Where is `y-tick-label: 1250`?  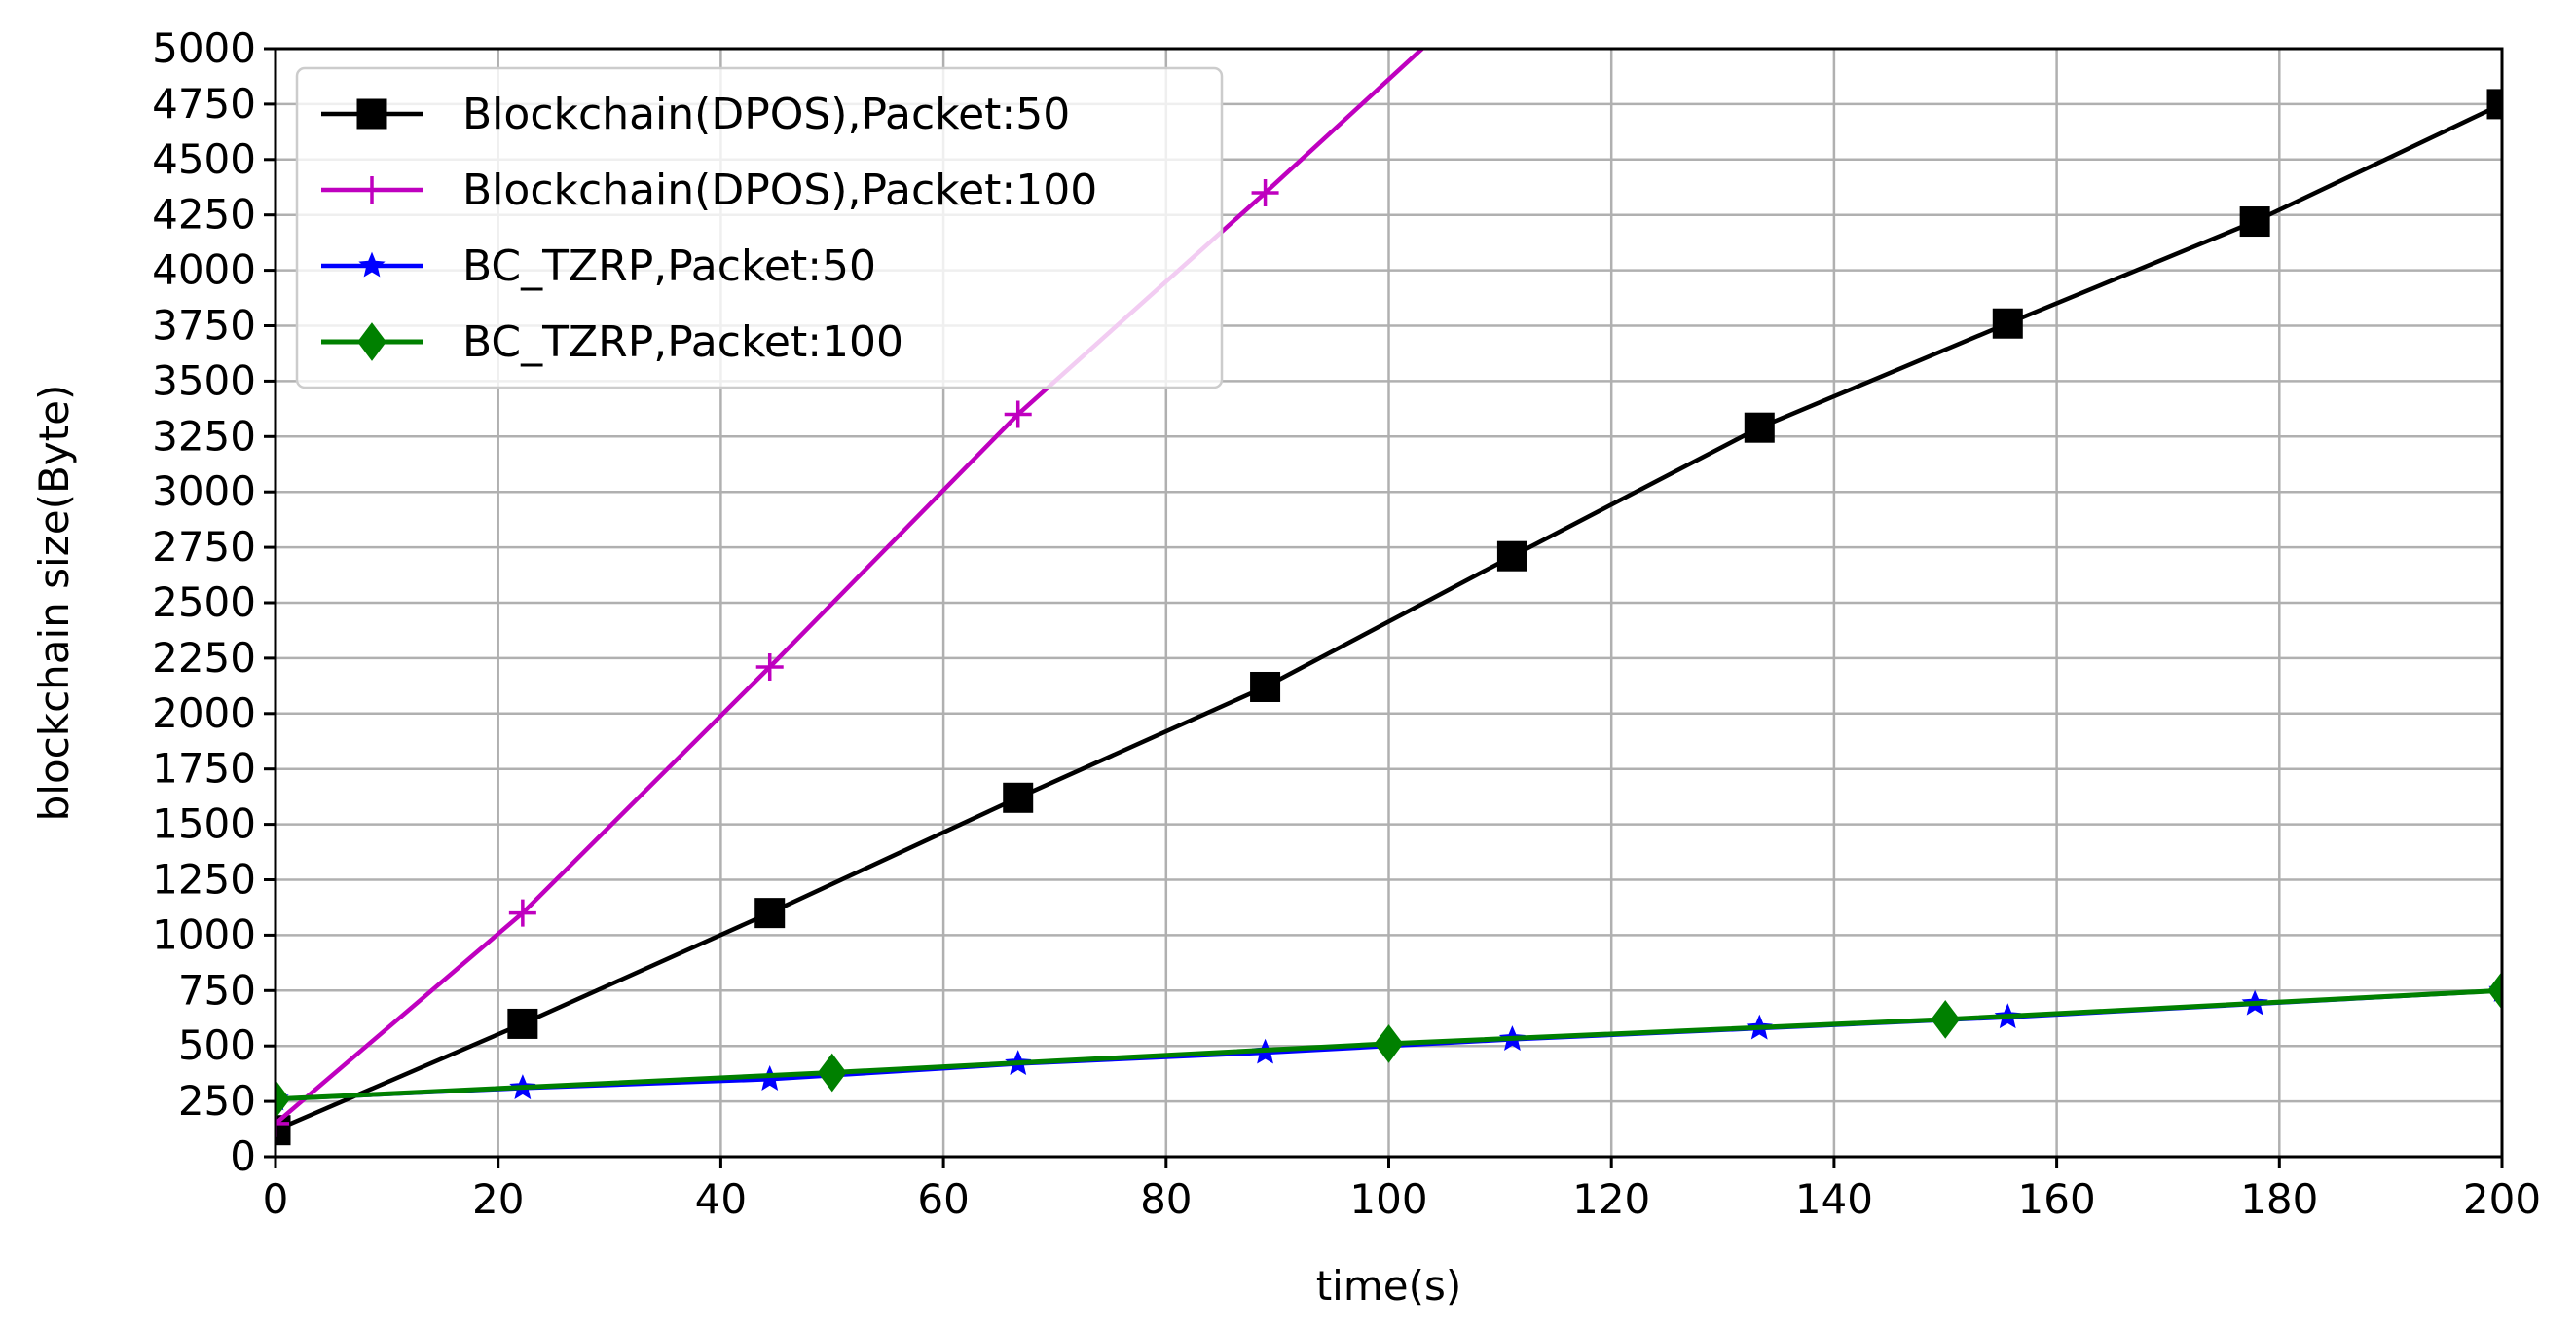
y-tick-label: 1250 is located at coordinates (204, 880).